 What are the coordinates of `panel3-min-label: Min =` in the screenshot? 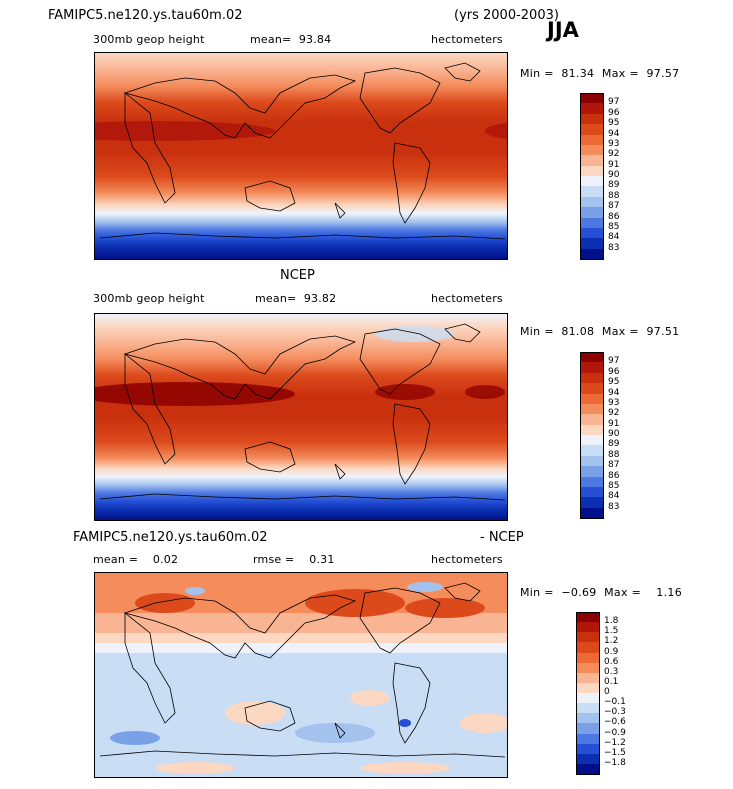 It's located at (537, 592).